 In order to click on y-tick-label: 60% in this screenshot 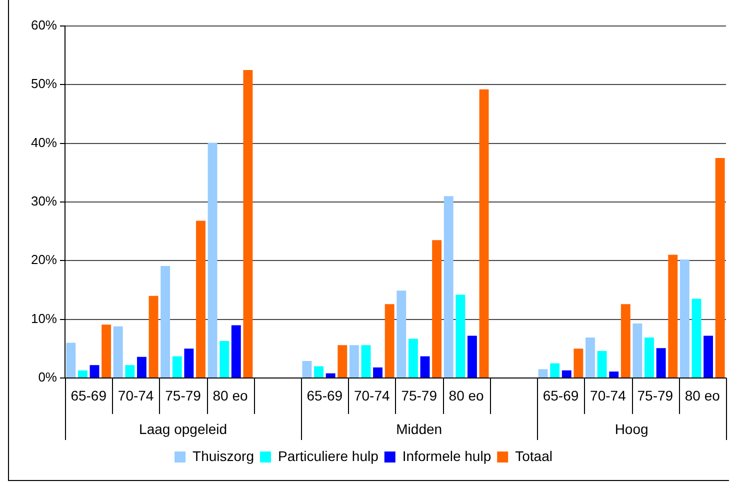, I will do `click(44, 25)`.